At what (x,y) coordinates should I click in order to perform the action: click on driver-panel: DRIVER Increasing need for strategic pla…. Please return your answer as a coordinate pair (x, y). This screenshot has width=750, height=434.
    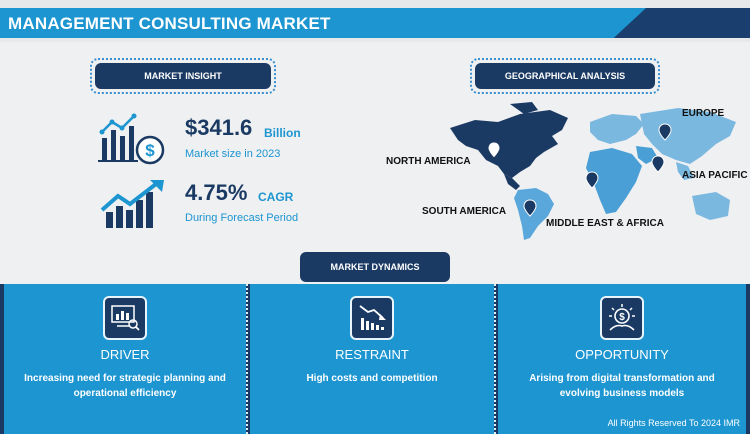
    Looking at the image, I should click on (125, 359).